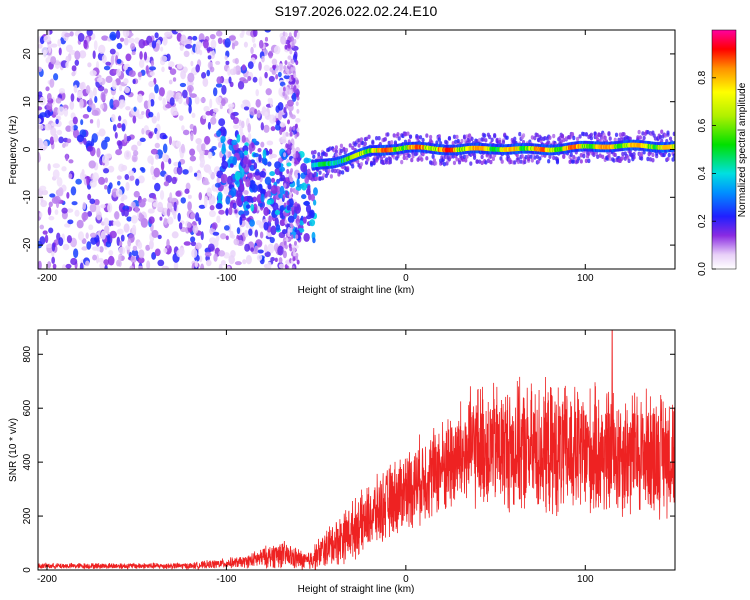 The image size is (750, 600). I want to click on spectrogram-y-label-0: 0, so click(27, 149).